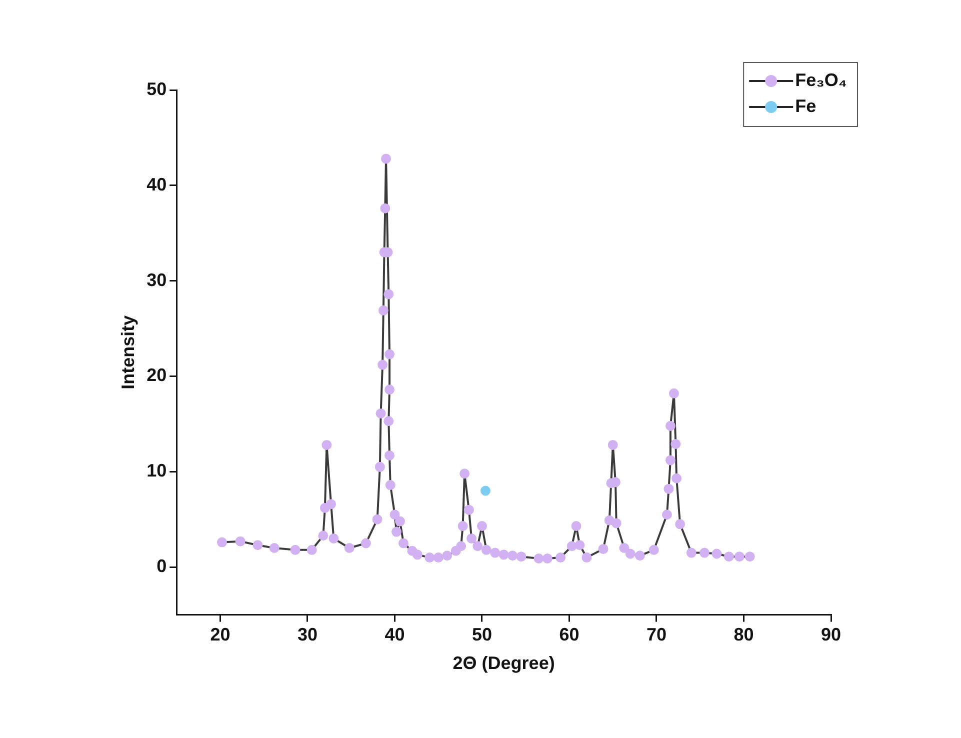 The height and width of the screenshot is (738, 961). I want to click on x-tick-label: 70, so click(656, 634).